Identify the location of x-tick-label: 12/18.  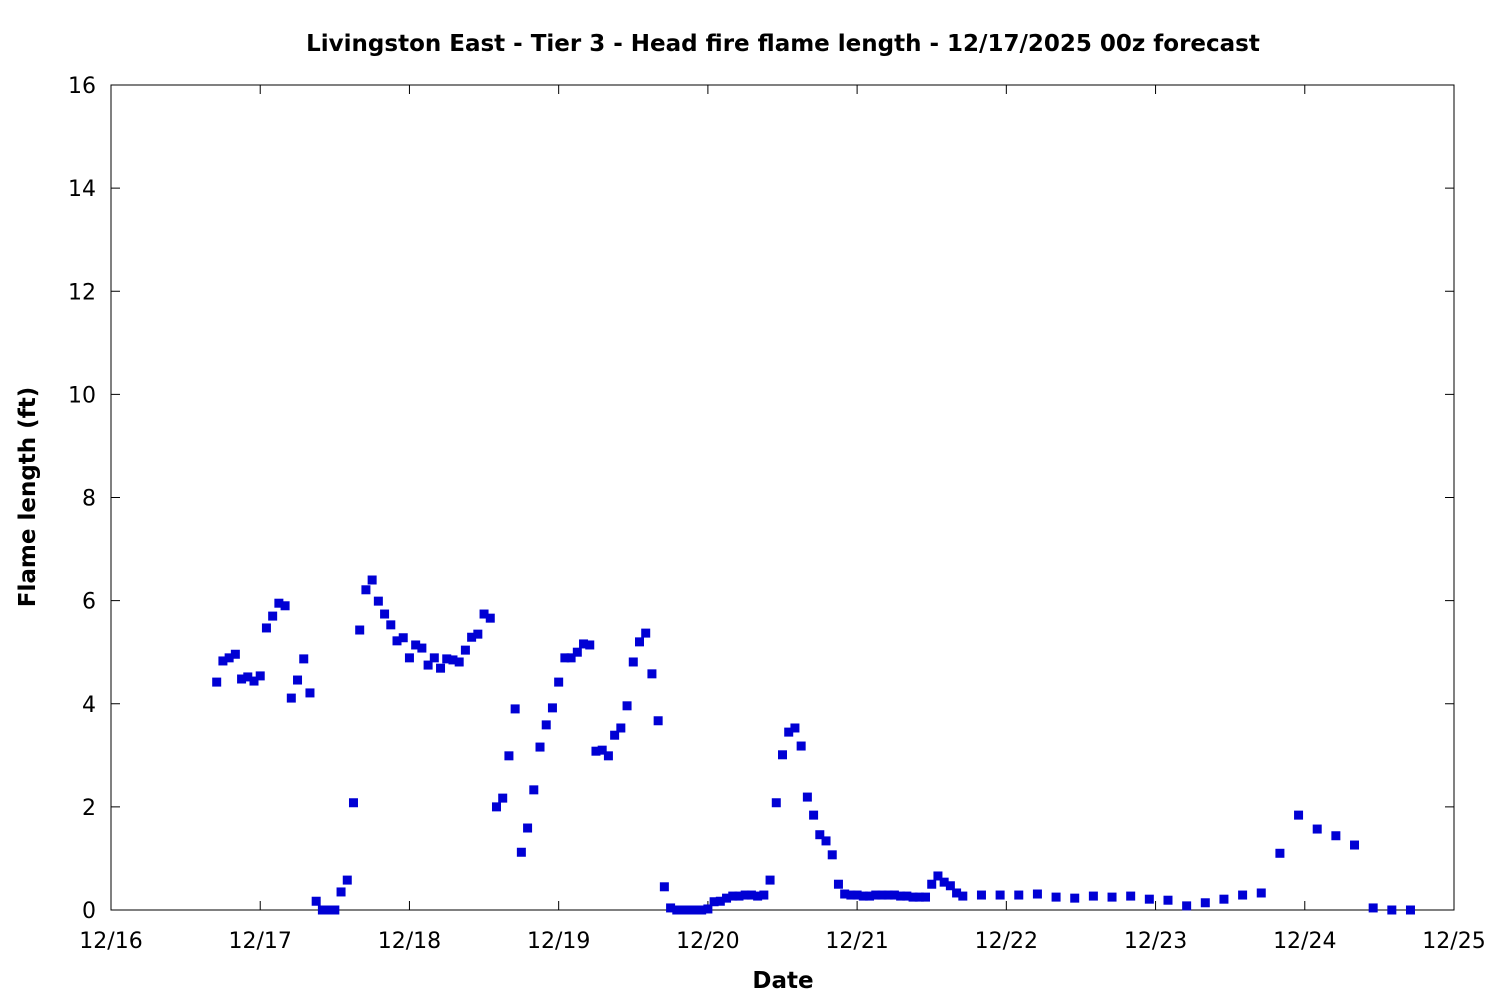
(409, 941).